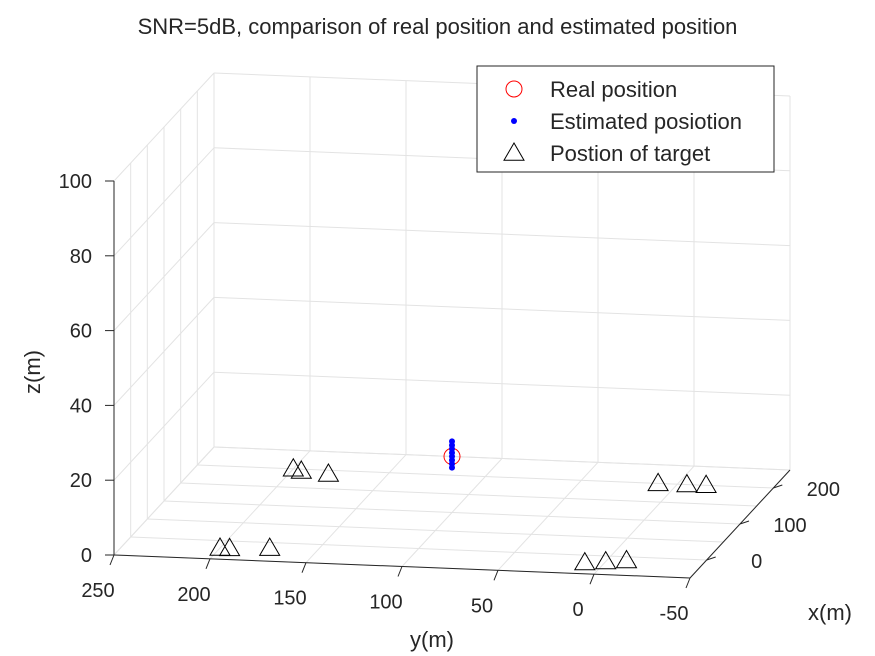 The image size is (875, 656). Describe the element at coordinates (193, 595) in the screenshot. I see `y-tick-label: 200` at that location.